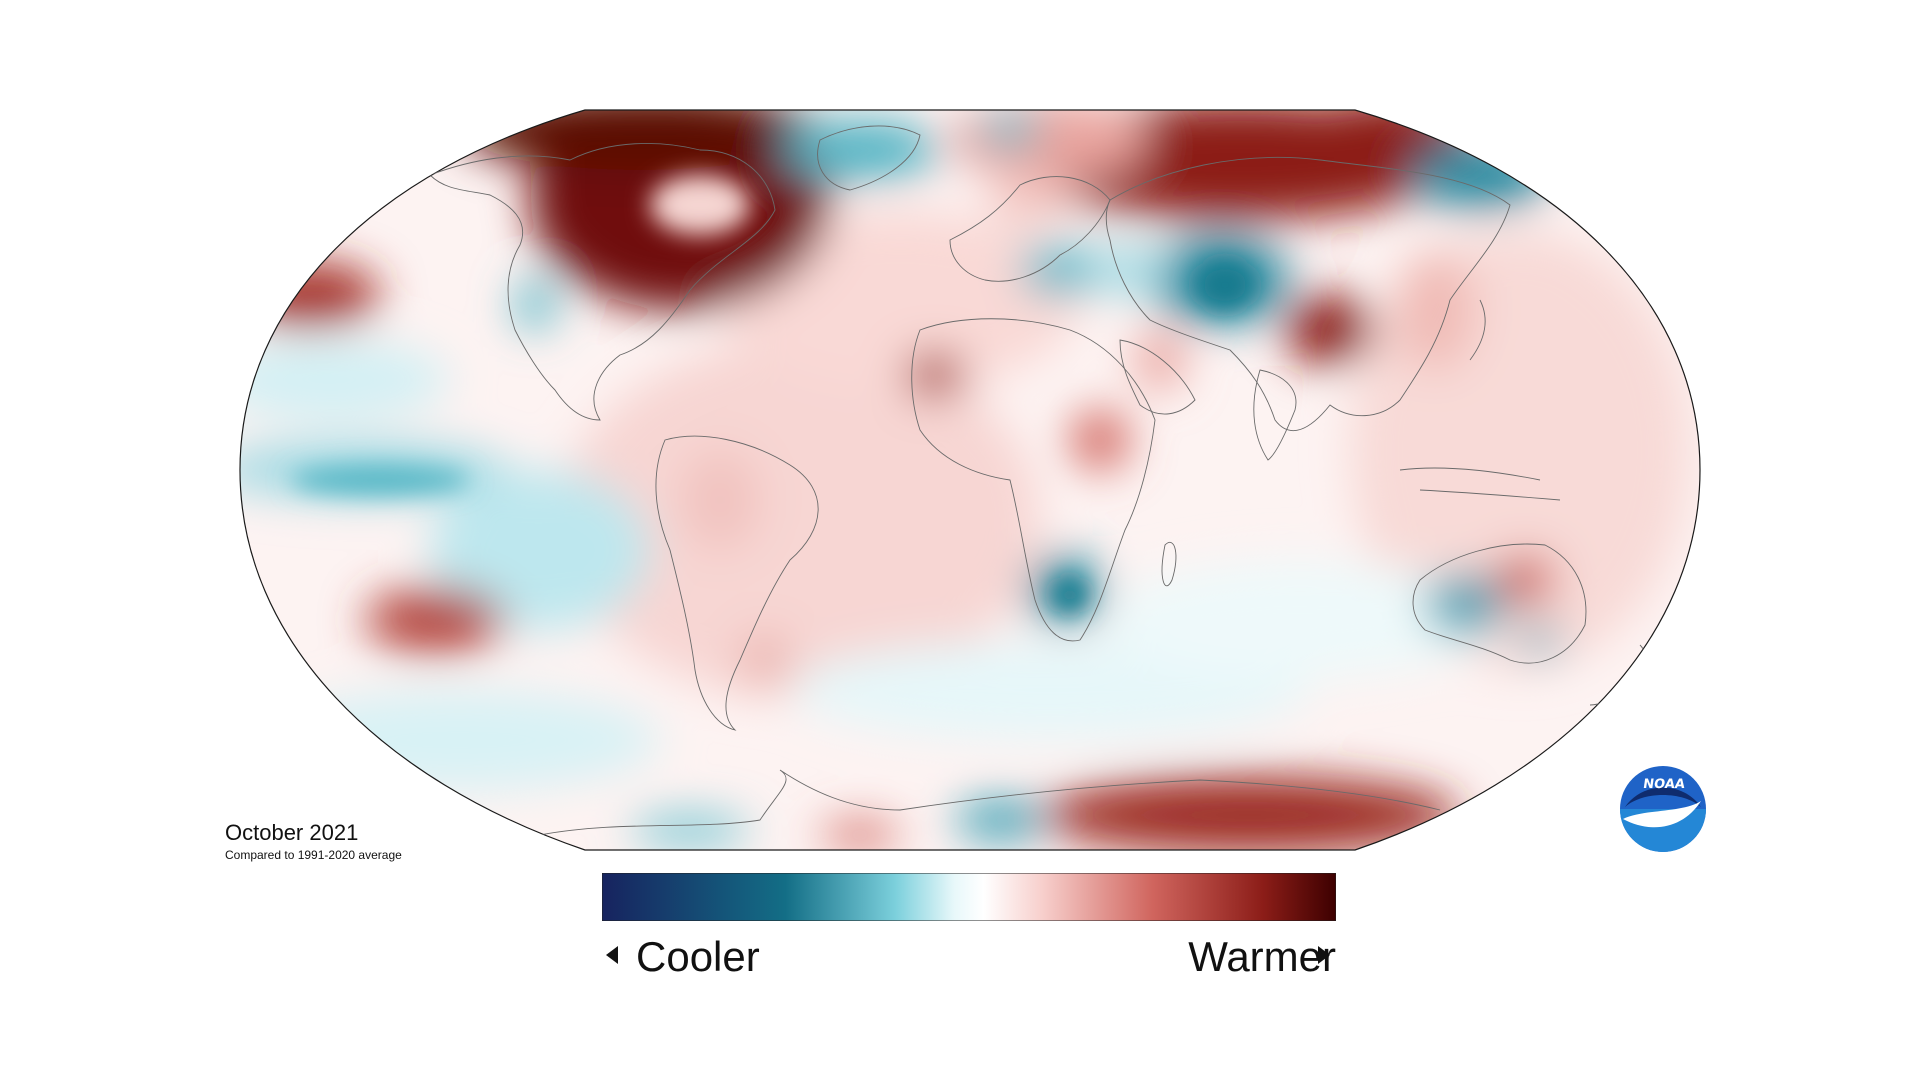 The height and width of the screenshot is (1080, 1920). I want to click on india-outline, so click(1275, 415).